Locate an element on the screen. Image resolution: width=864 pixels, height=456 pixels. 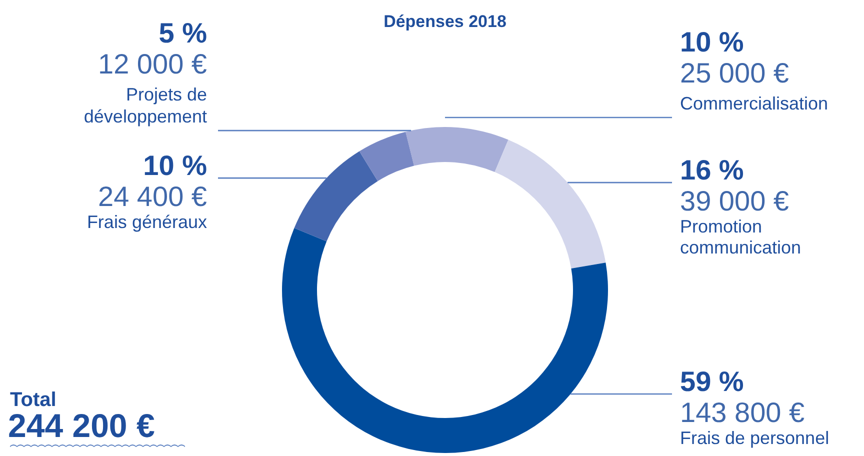
data-label: 59 % 143 800 € is located at coordinates (742, 397).